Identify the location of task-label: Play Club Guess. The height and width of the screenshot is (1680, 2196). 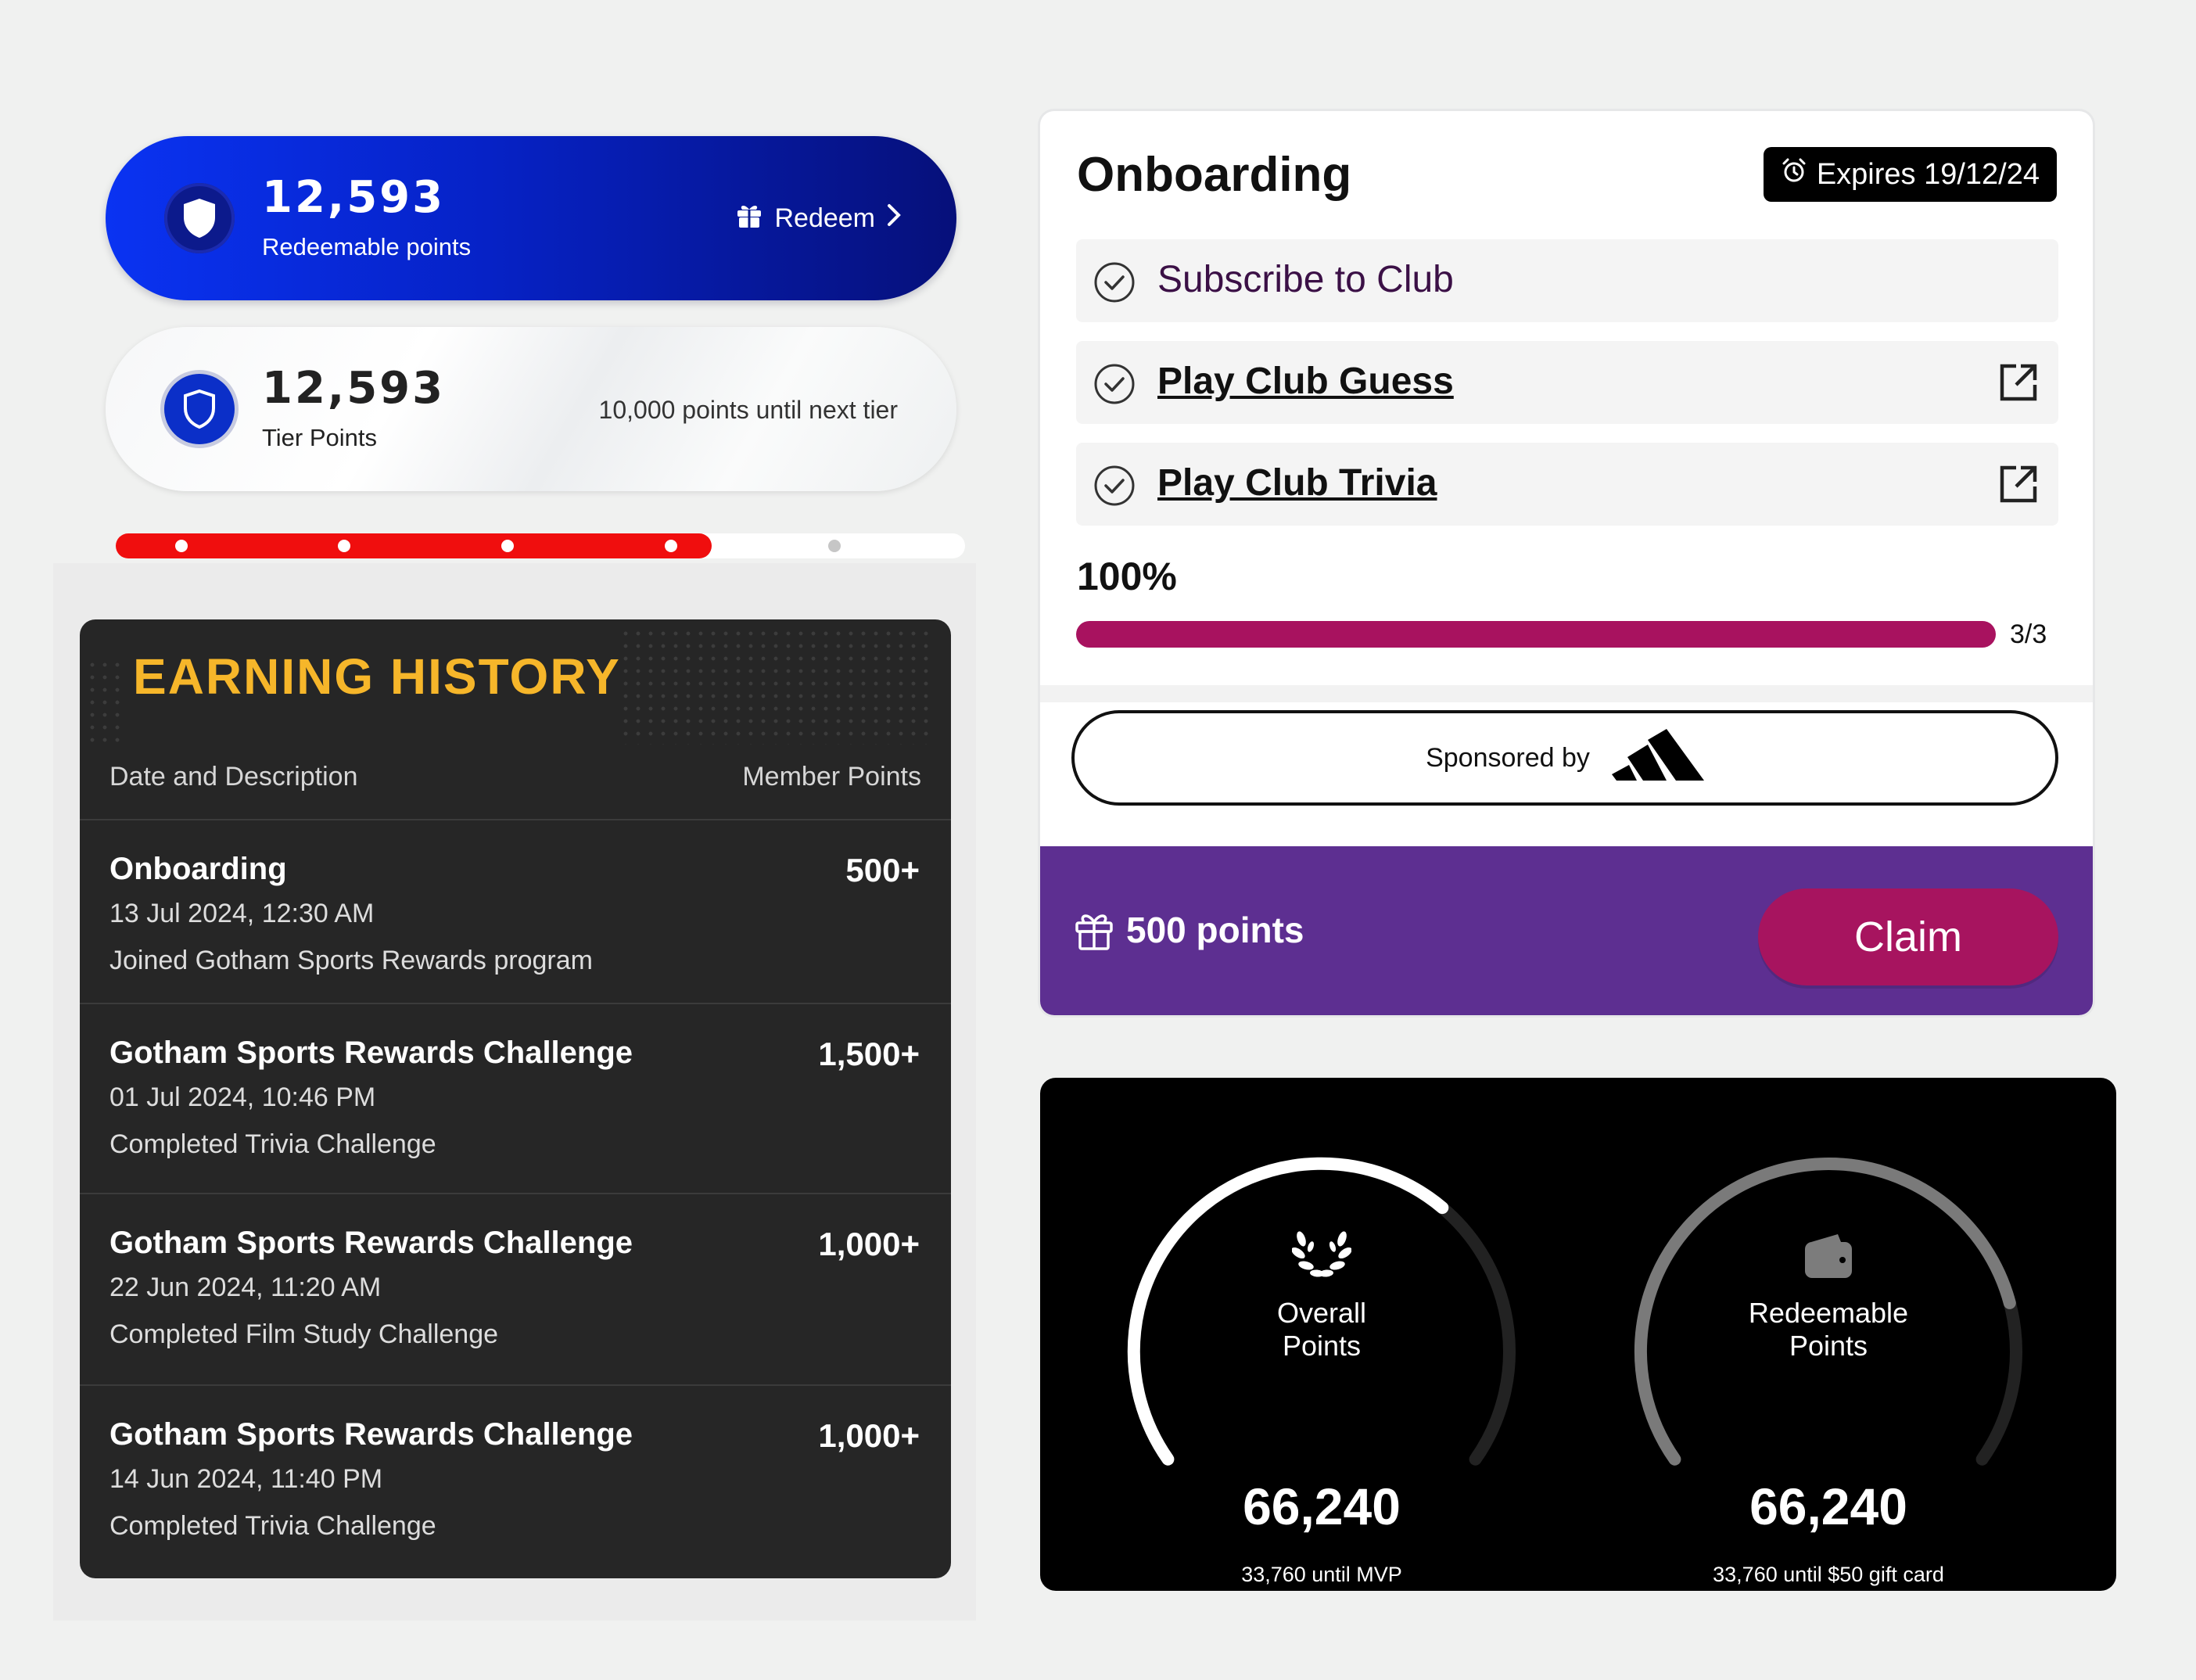
(1306, 381).